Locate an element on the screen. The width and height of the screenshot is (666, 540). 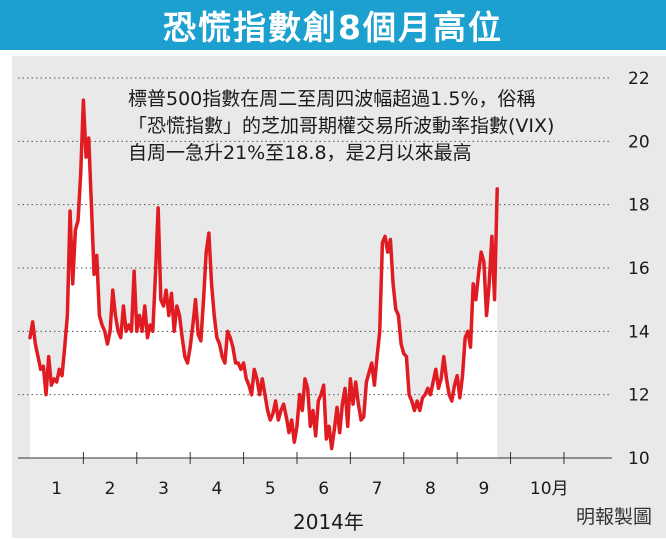
x-tick-label: 1 is located at coordinates (56, 489).